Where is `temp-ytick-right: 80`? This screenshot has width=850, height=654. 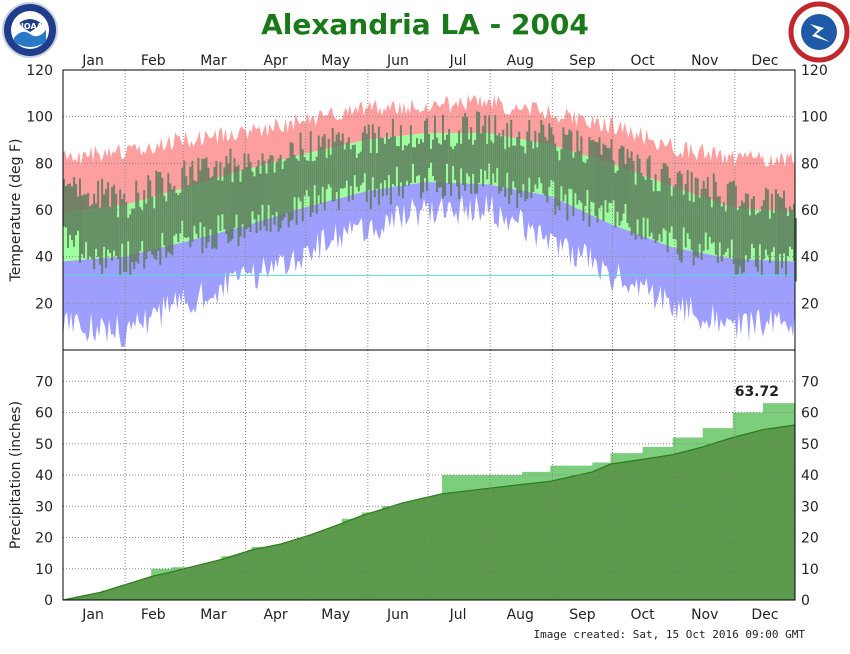
temp-ytick-right: 80 is located at coordinates (810, 164).